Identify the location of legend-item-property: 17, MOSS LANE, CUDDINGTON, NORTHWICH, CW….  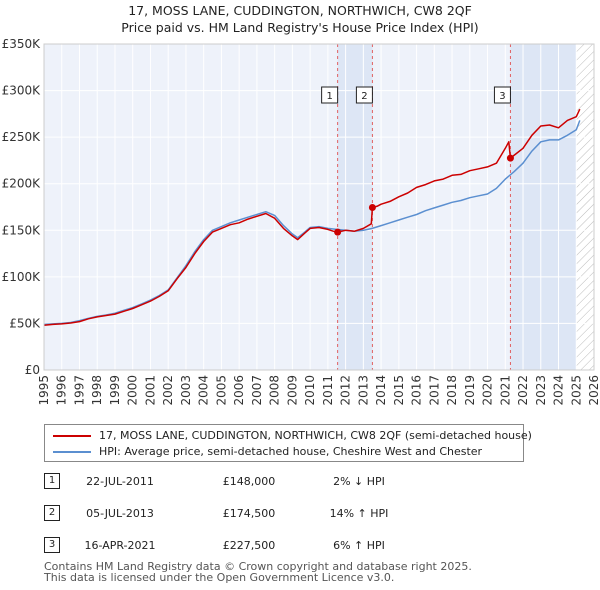
(292, 436).